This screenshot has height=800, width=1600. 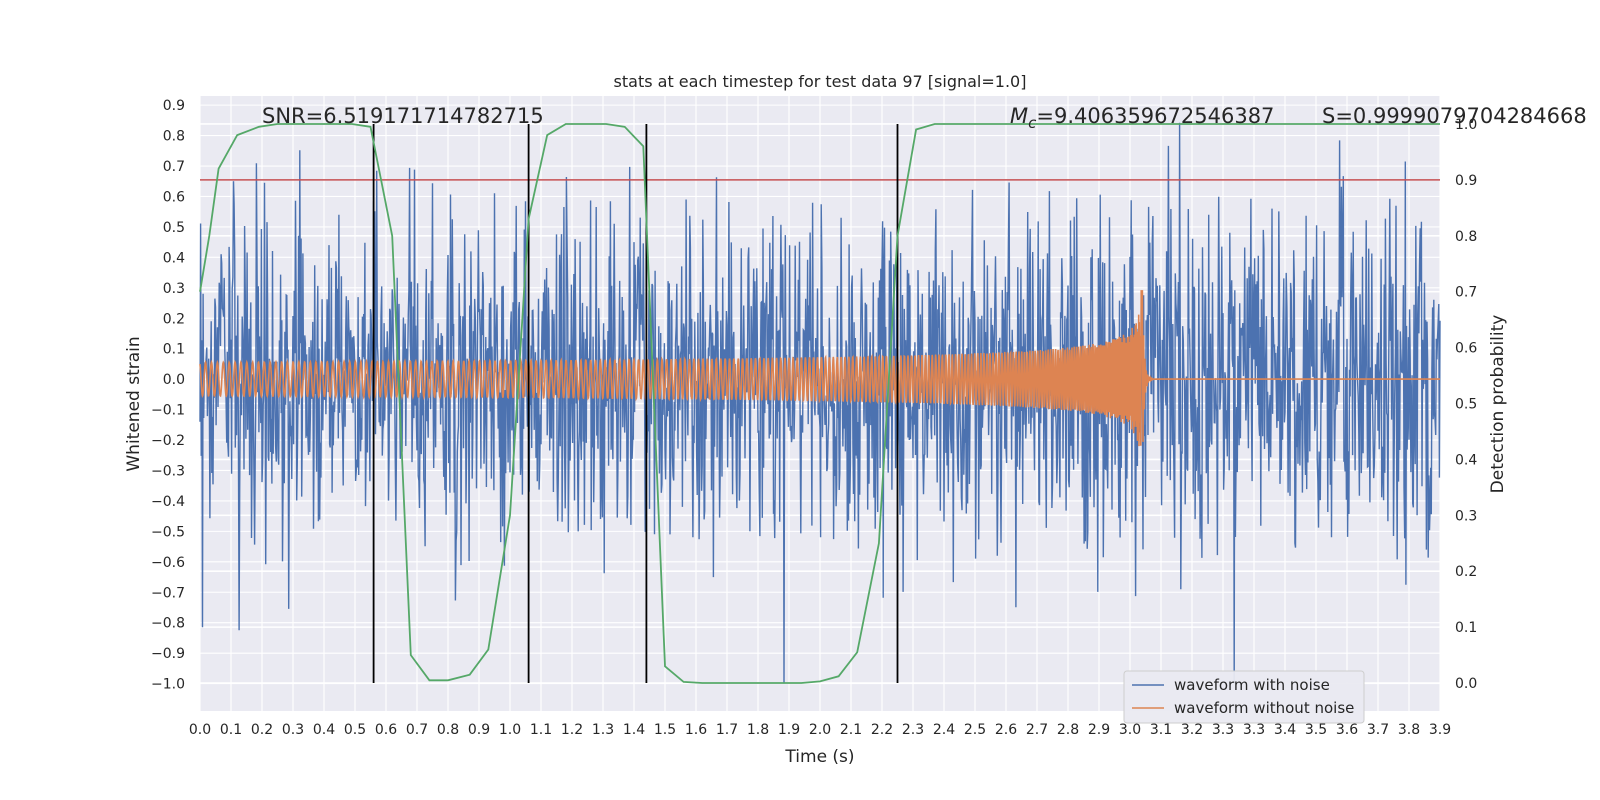 I want to click on mc-symbol: M, so click(x=1019, y=116).